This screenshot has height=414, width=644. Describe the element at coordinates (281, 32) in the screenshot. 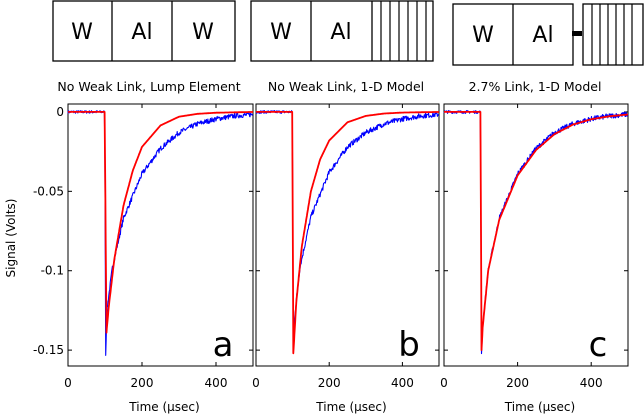

I see `diagram-b-block-1: W` at that location.